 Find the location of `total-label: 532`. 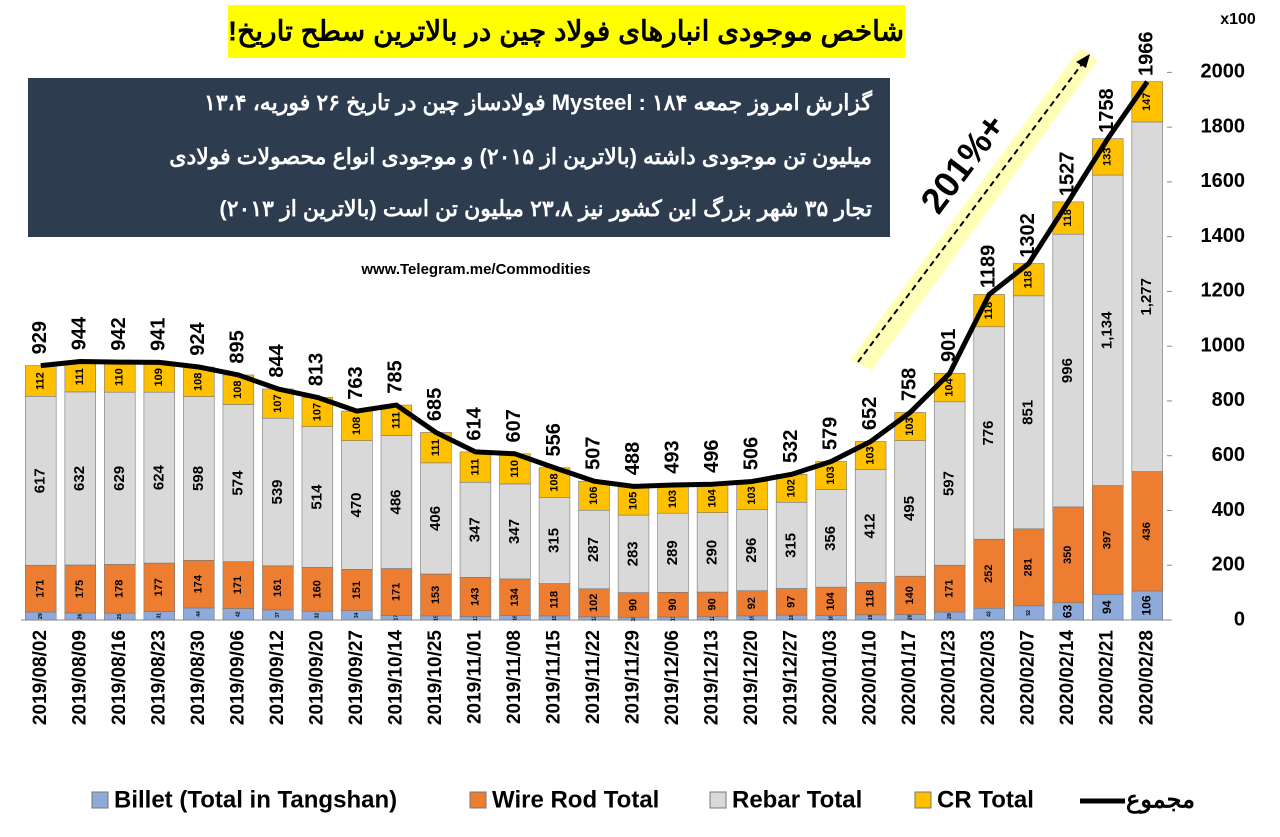

total-label: 532 is located at coordinates (791, 446).